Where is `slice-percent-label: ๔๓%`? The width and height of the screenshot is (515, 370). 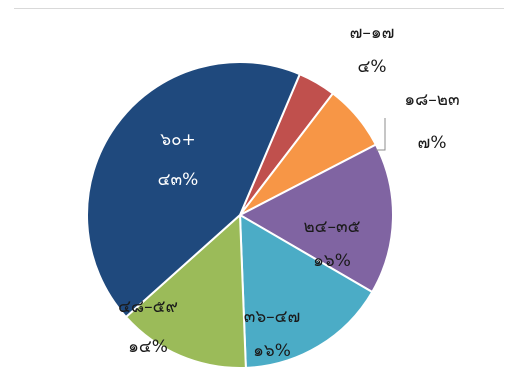 slice-percent-label: ๔๓% is located at coordinates (178, 180).